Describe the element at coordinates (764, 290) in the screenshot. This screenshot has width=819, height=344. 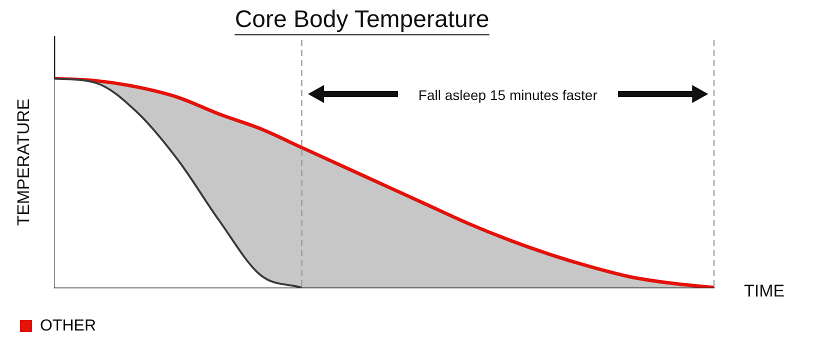
I see `x-axis-title: TIME` at that location.